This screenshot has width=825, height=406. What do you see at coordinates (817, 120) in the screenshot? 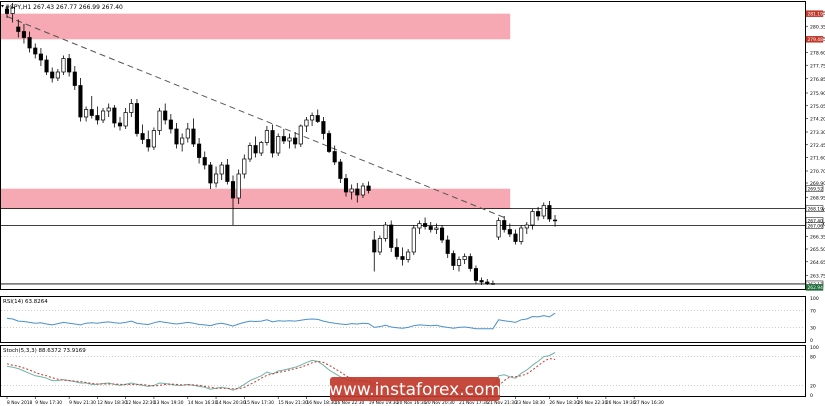
I see `price-tick-label: 274.20` at bounding box center [817, 120].